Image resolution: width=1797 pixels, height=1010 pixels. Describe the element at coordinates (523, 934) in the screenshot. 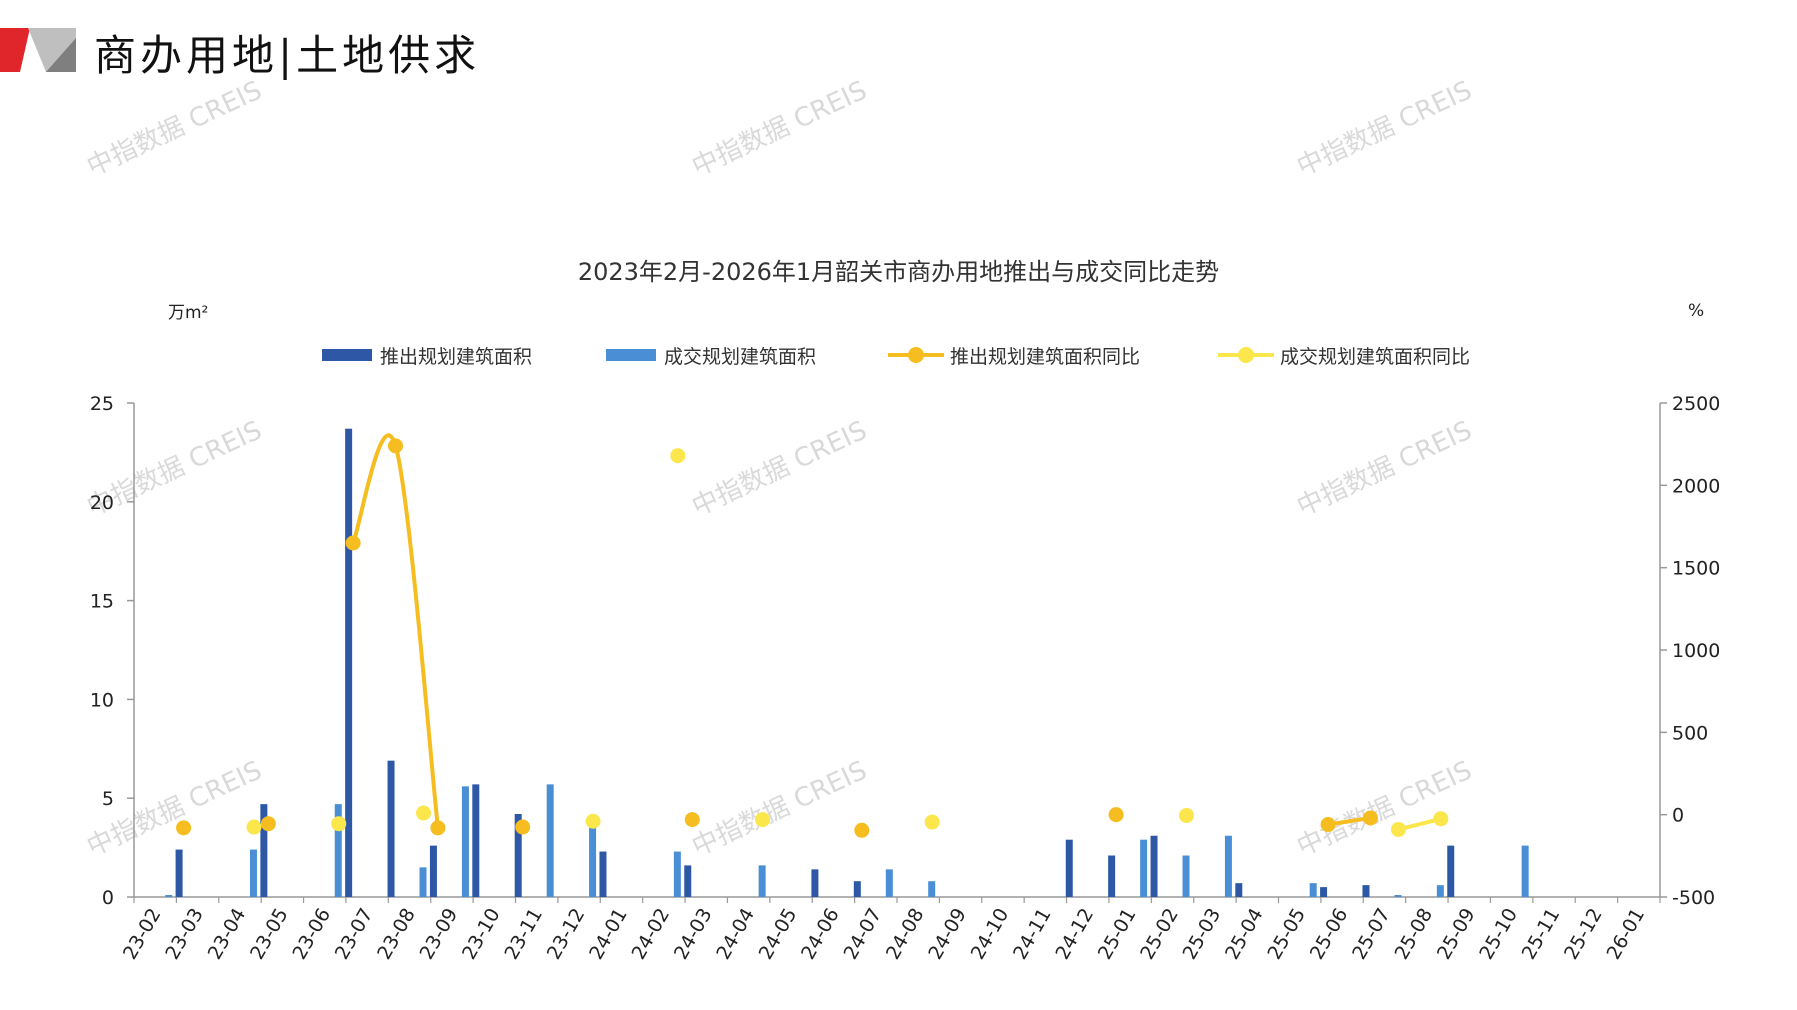

I see `x-tick-label: 23-11` at that location.